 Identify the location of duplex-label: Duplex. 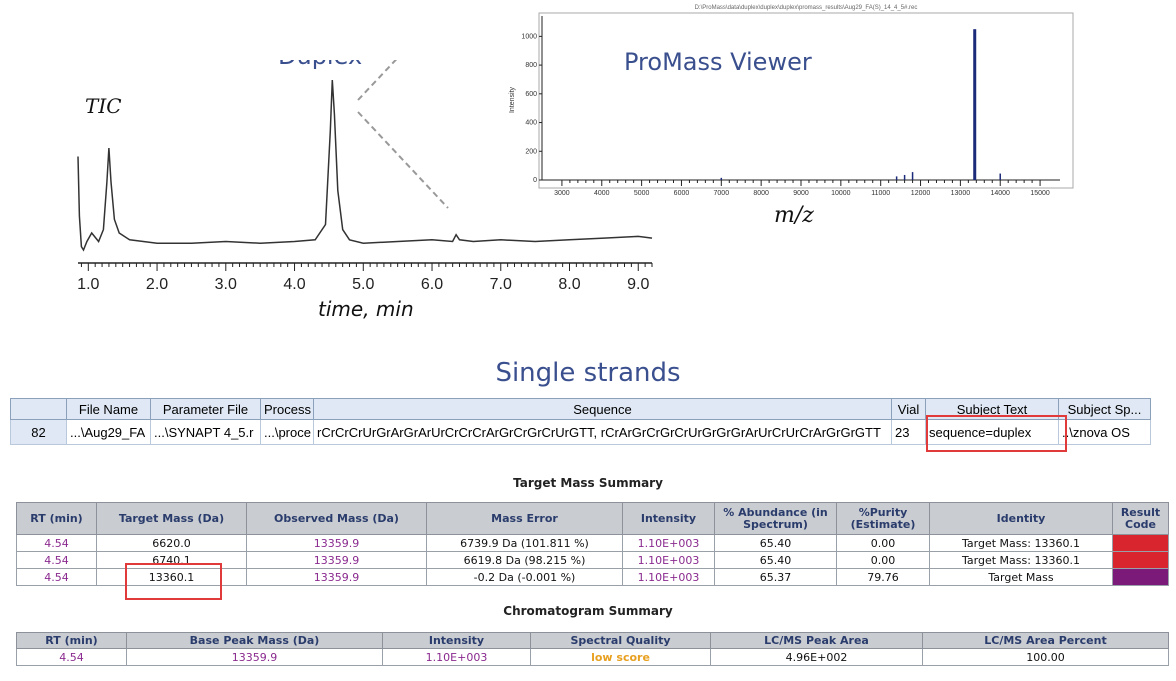
(320, 65).